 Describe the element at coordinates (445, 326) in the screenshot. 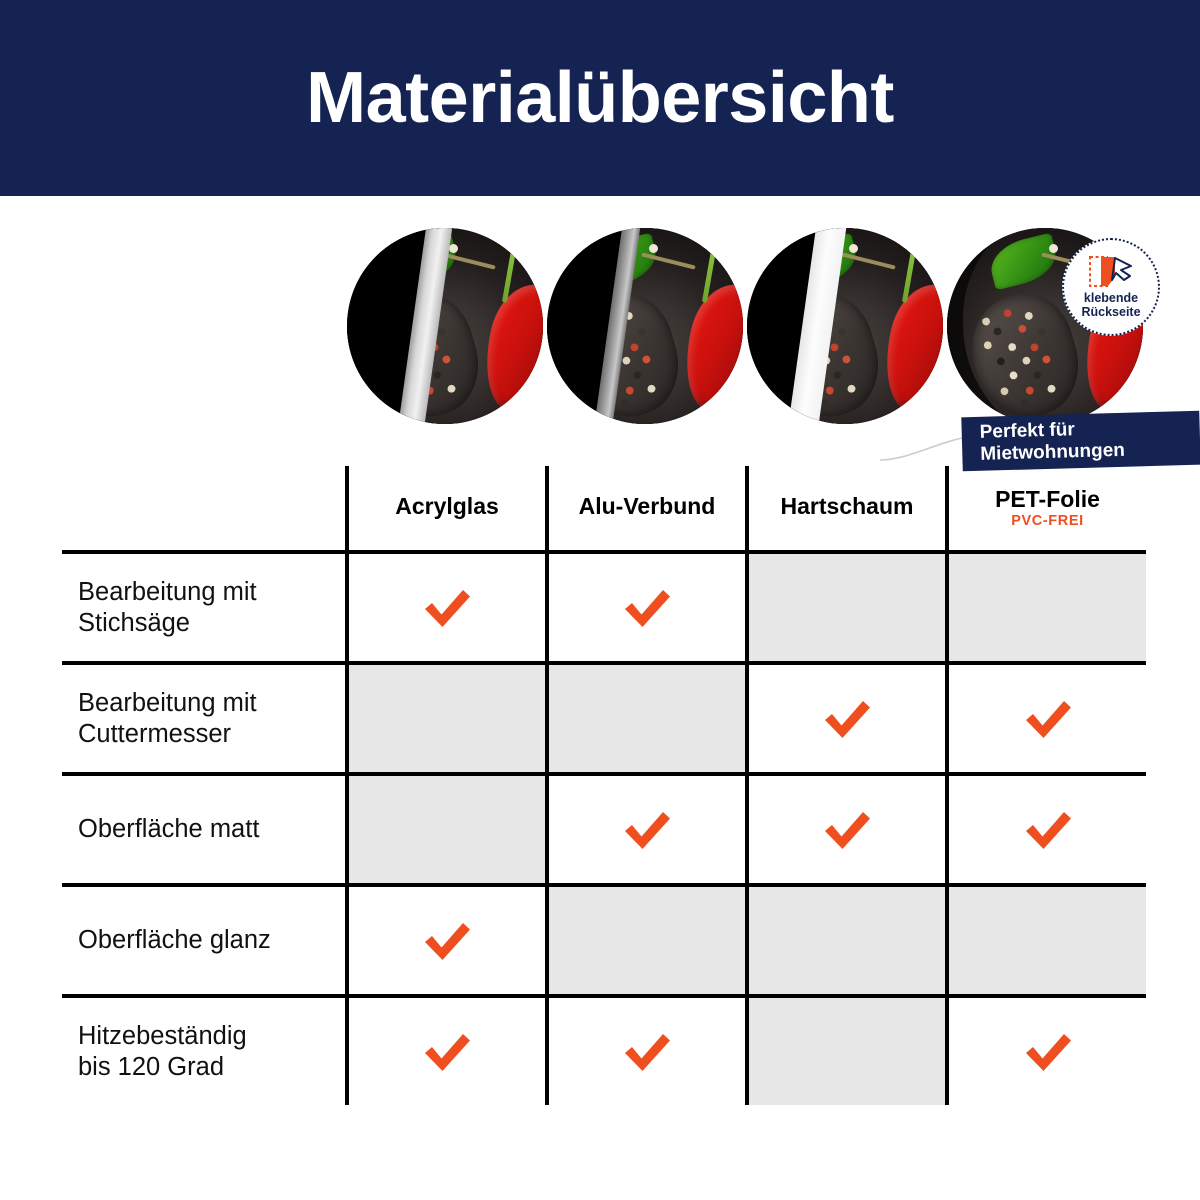

I see `swatch-acrylglas` at that location.